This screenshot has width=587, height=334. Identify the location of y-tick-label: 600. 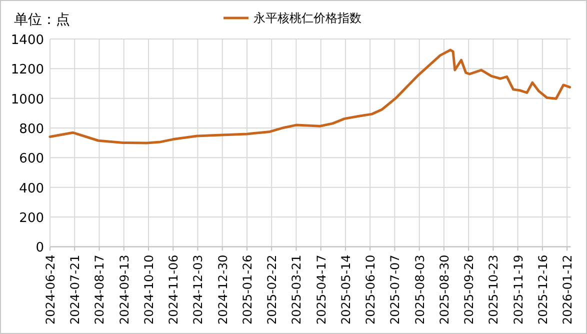
(31, 159).